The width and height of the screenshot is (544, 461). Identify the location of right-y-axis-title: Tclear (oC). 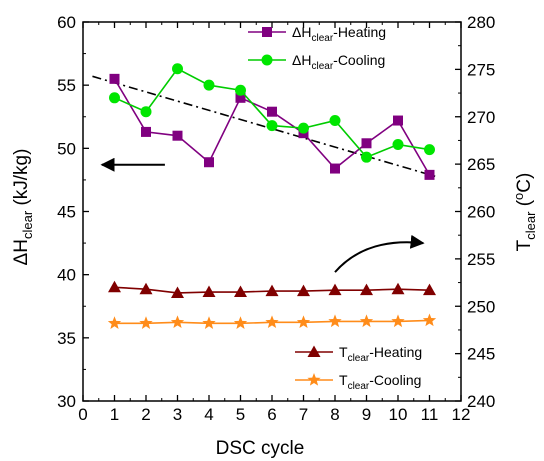
(524, 212).